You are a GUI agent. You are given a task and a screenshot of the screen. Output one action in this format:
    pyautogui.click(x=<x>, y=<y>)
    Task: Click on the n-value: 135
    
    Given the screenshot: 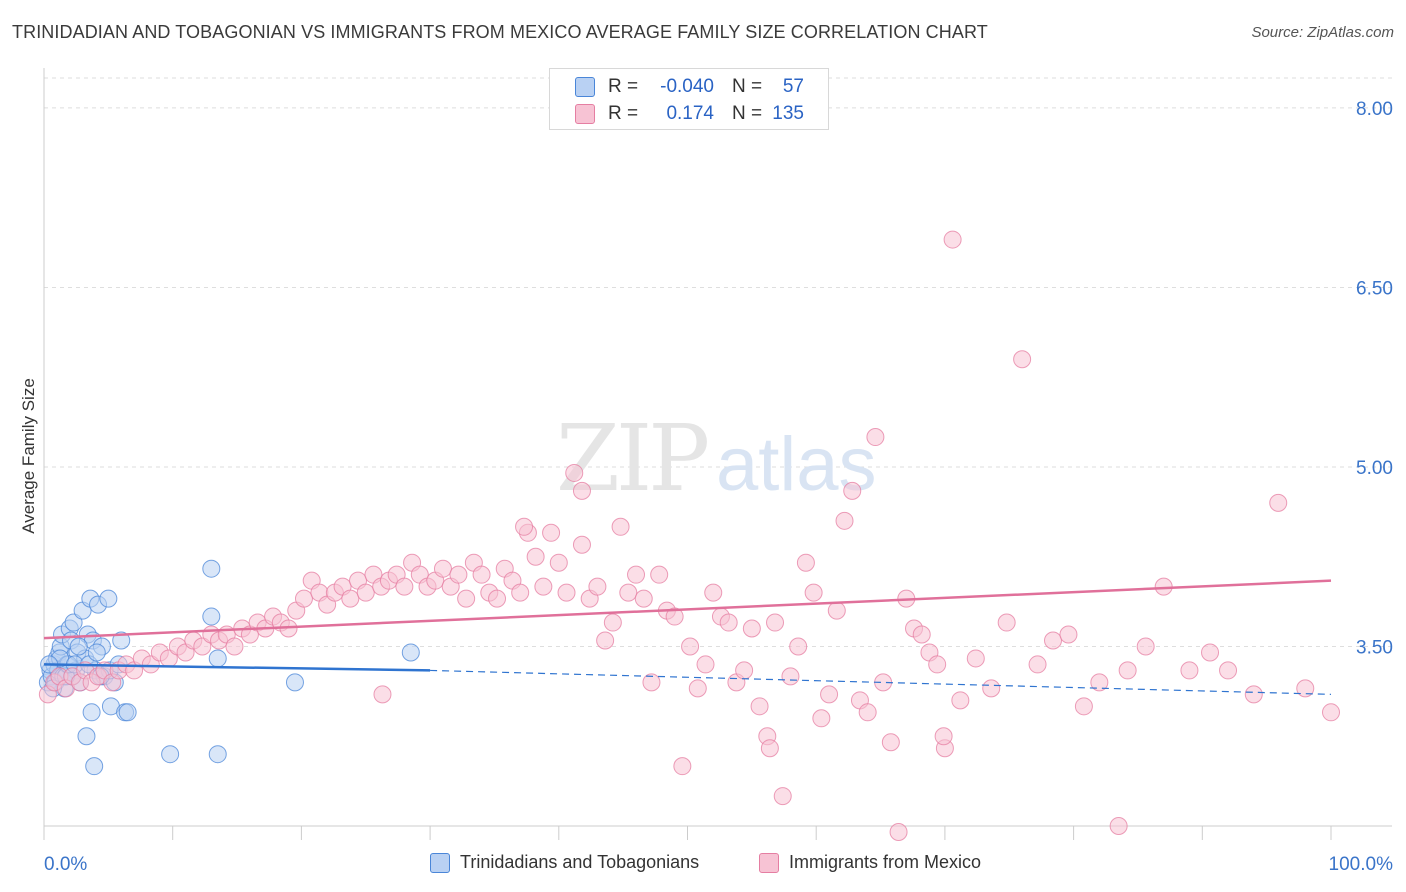 What is the action you would take?
    pyautogui.click(x=788, y=113)
    